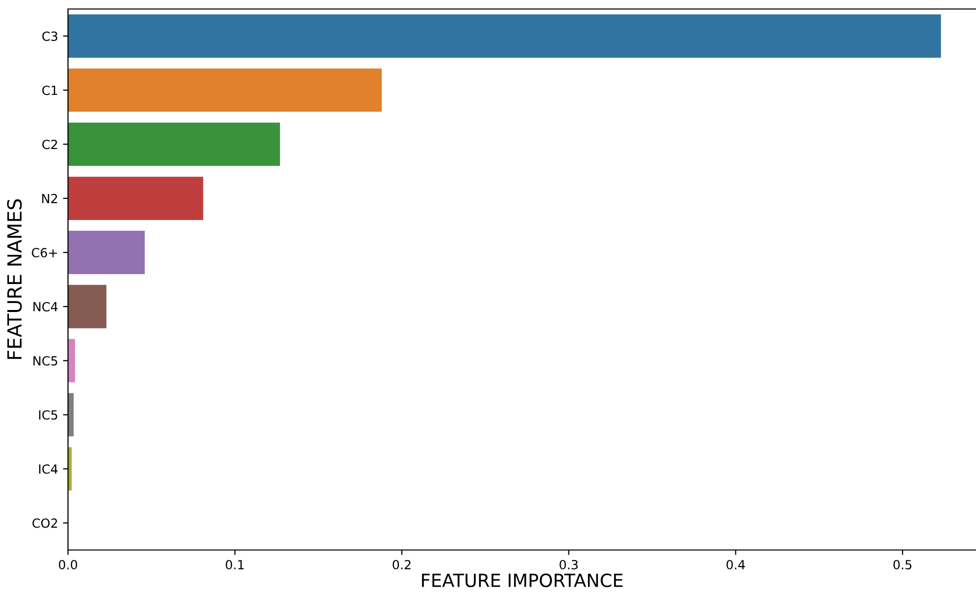 The width and height of the screenshot is (976, 592). What do you see at coordinates (48, 415) in the screenshot?
I see `y-tick-label: IC5` at bounding box center [48, 415].